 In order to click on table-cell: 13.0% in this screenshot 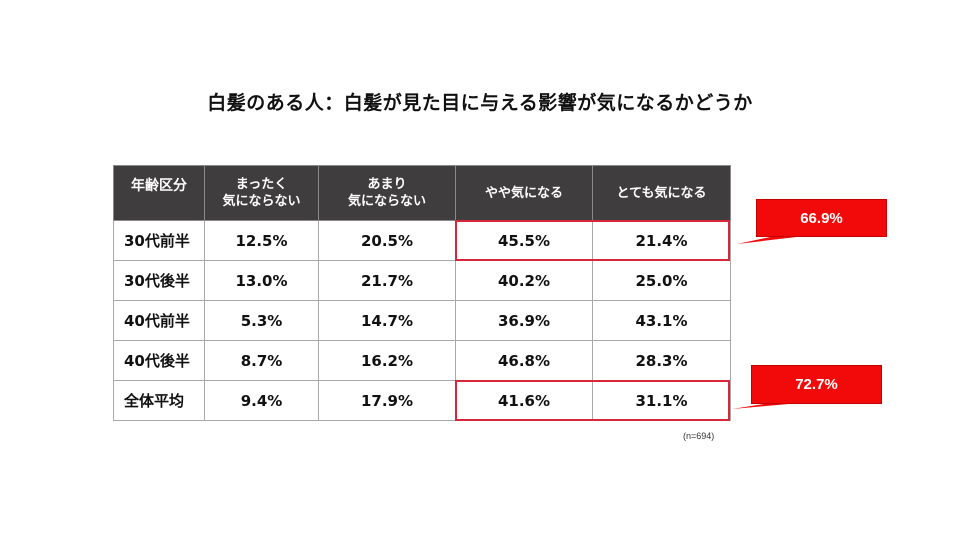, I will do `click(261, 280)`.